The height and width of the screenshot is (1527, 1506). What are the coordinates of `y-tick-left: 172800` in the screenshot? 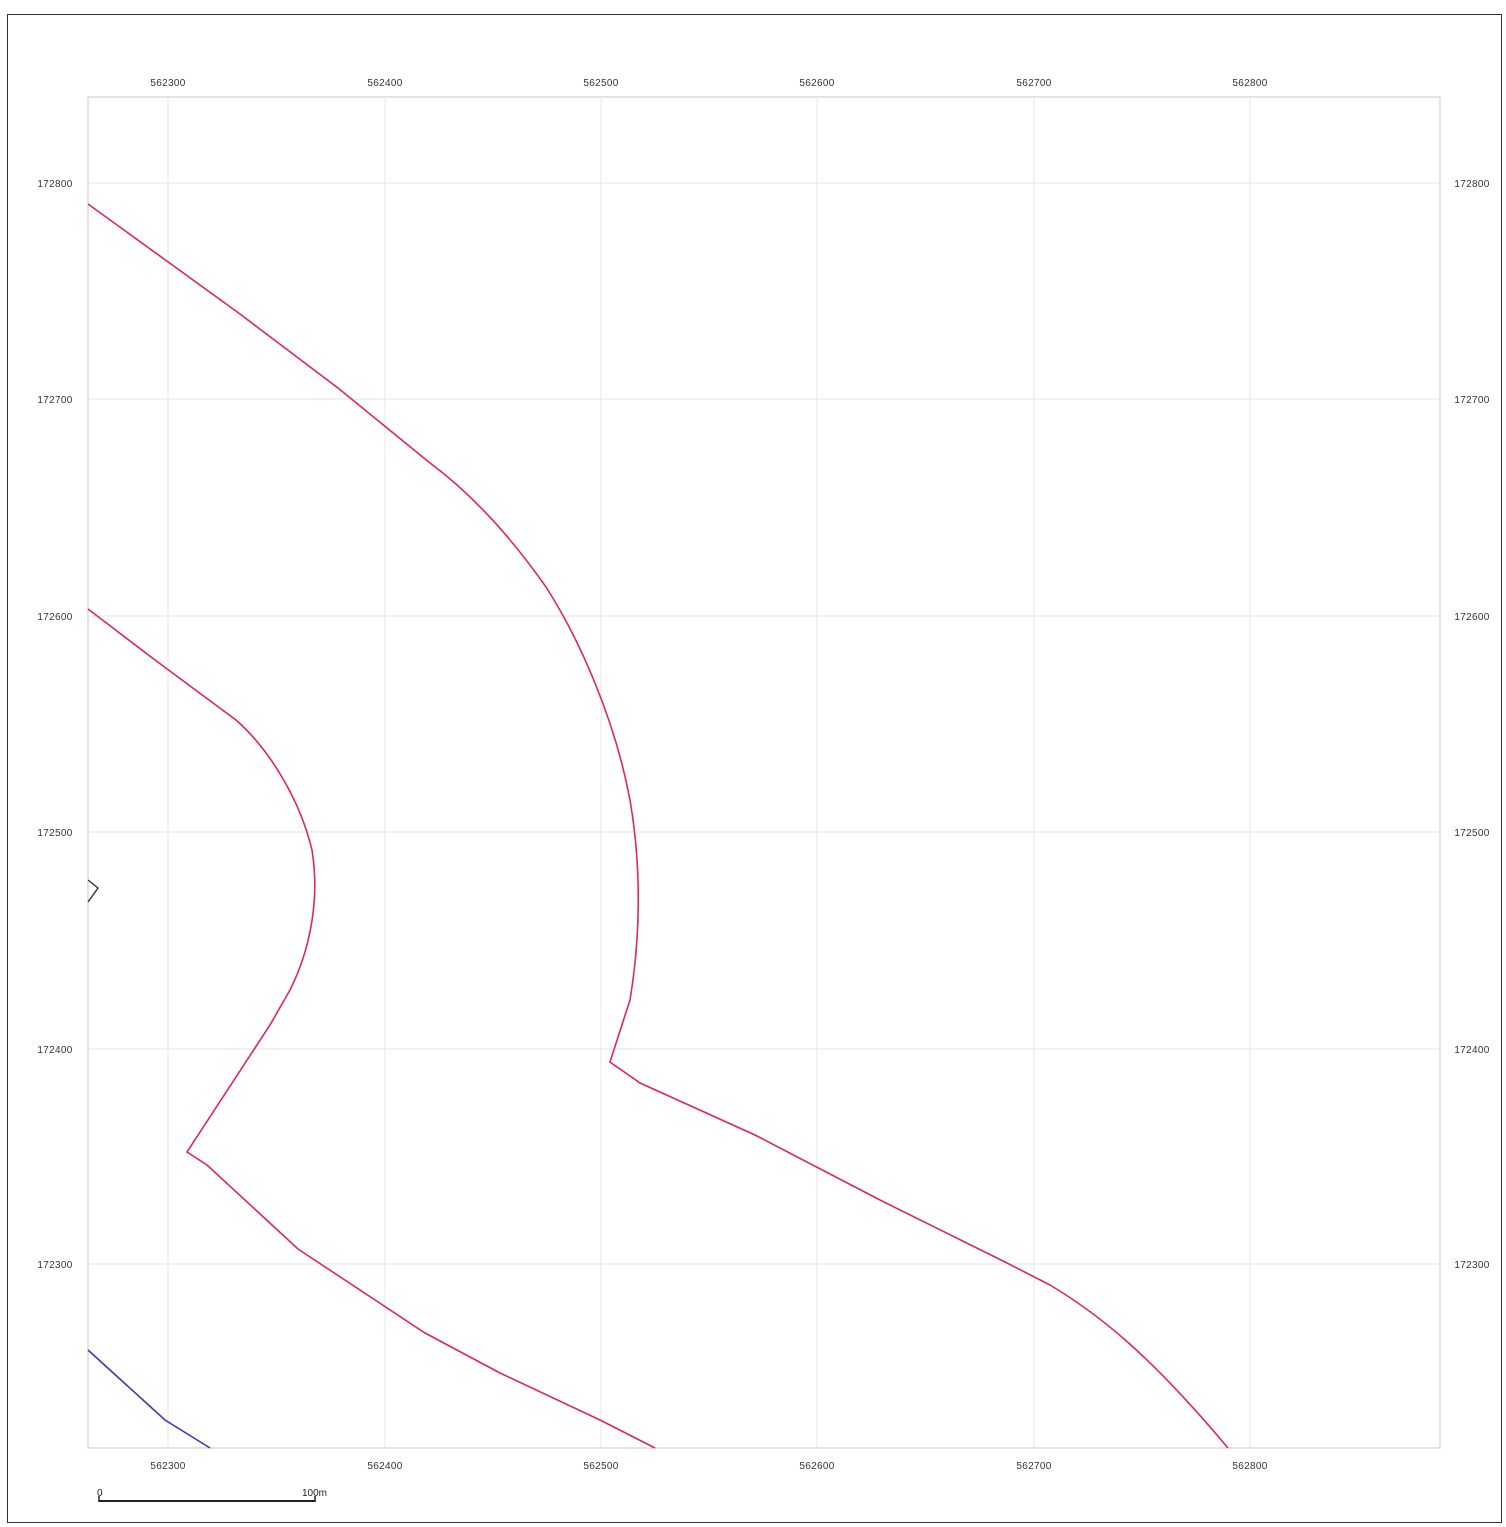 It's located at (54, 184).